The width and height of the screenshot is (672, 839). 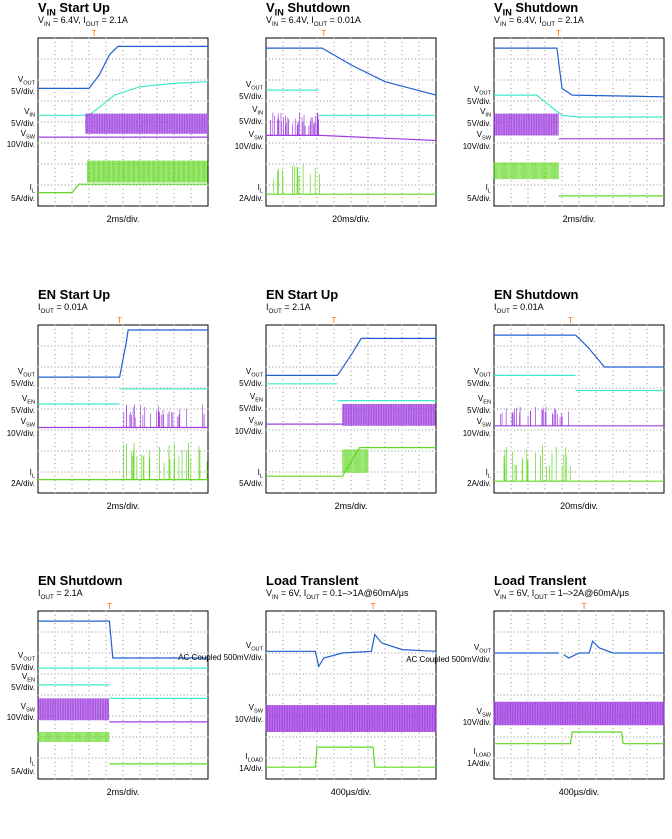 I want to click on channel-label: VEN 5V/div., so click(x=479, y=405).